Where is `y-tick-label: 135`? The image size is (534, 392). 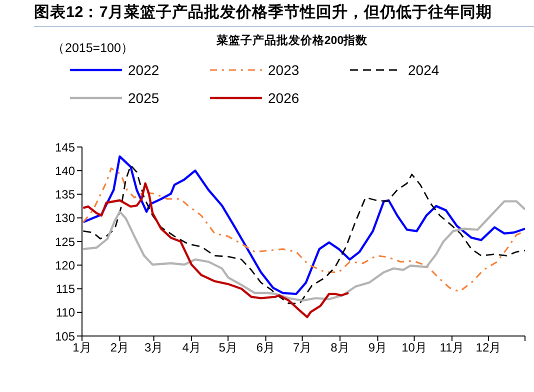
y-tick-label: 135 is located at coordinates (65, 195).